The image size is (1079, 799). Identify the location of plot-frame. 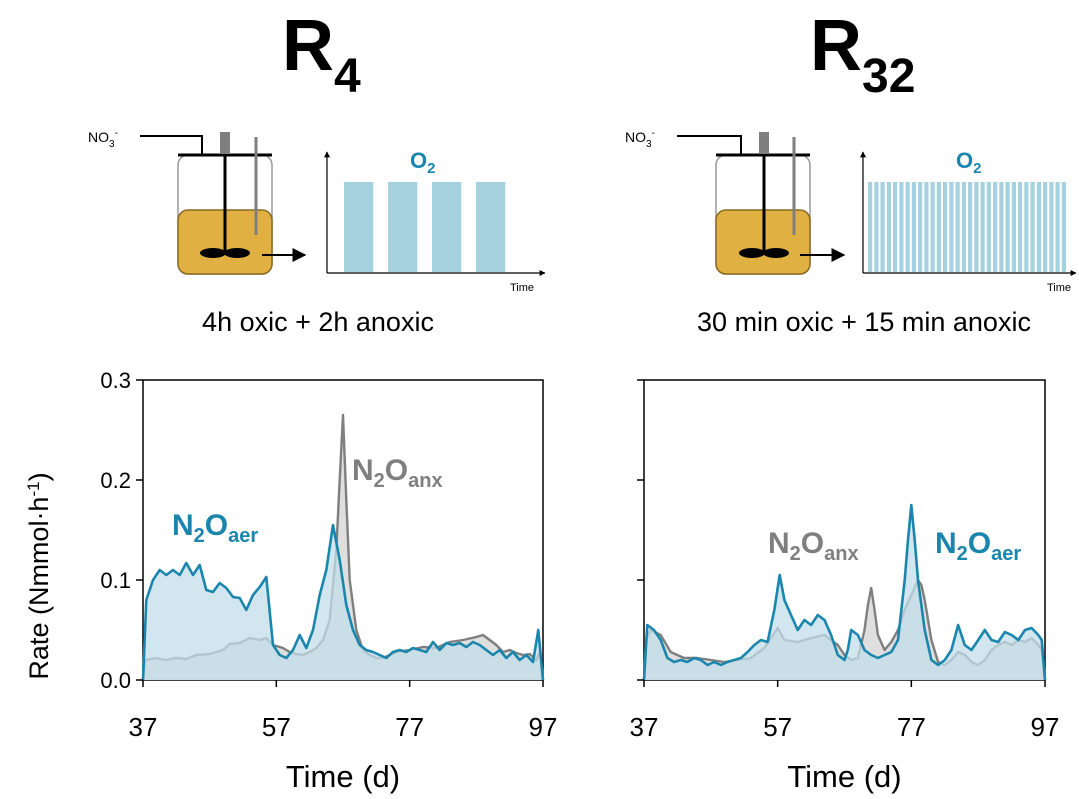
(844, 530).